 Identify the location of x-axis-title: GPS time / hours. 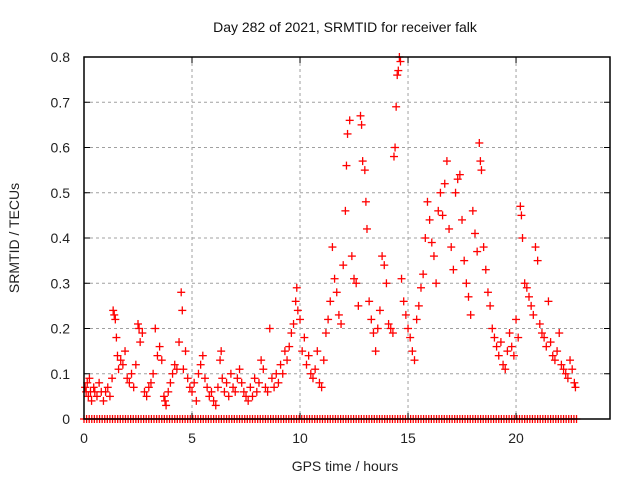
(345, 466).